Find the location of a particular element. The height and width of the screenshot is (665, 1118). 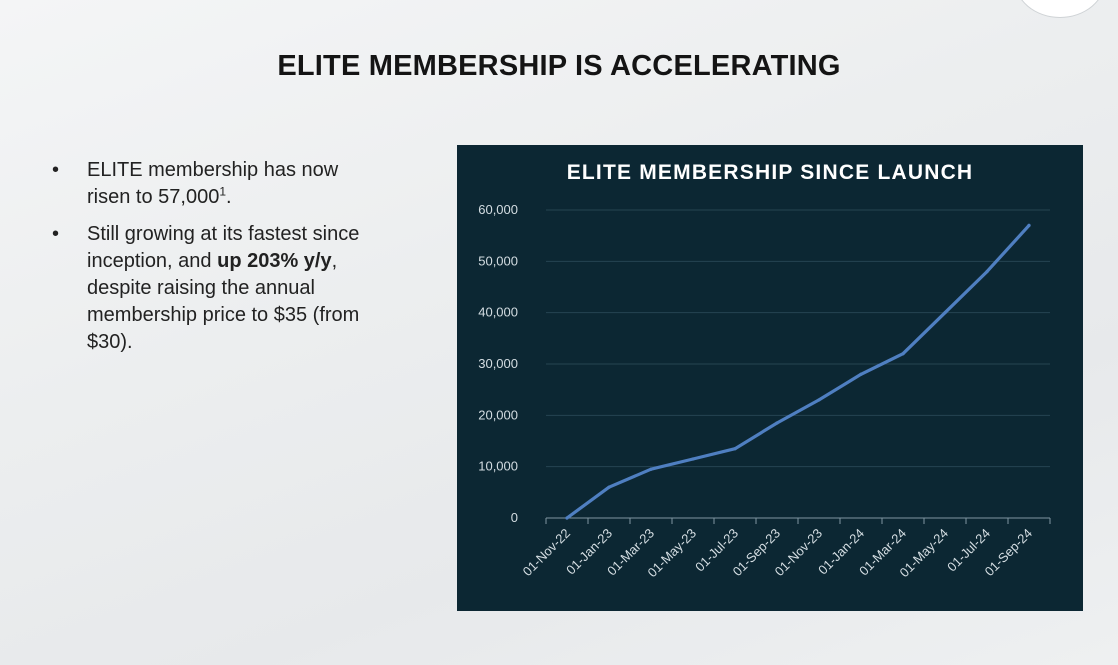

x-tick-label: 01-Nov-22 is located at coordinates (547, 553).